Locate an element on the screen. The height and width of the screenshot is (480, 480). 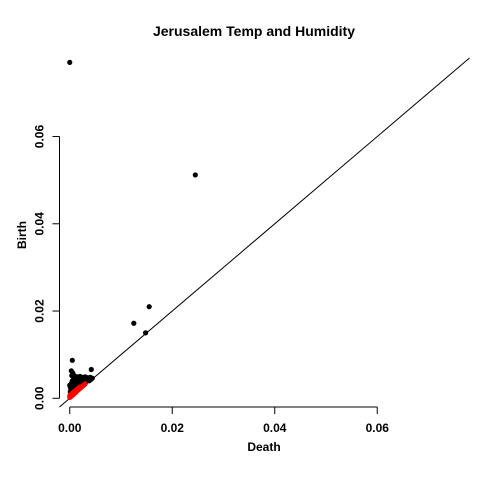
series-2-points is located at coordinates (77, 391).